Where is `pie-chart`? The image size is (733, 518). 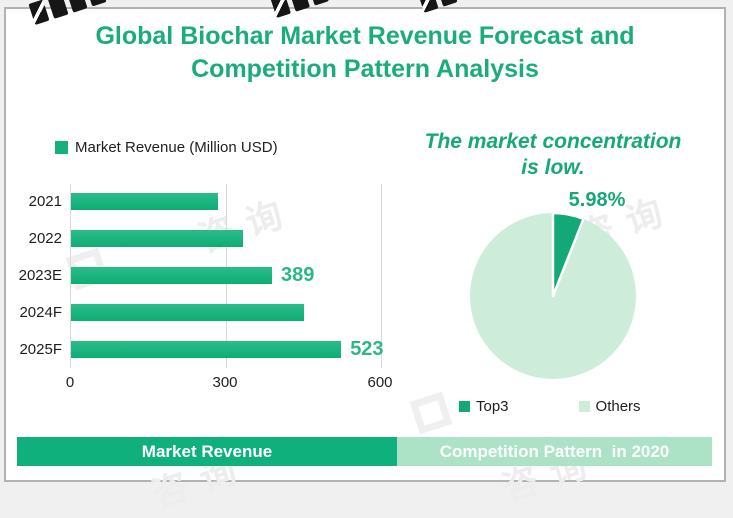 pie-chart is located at coordinates (553, 295).